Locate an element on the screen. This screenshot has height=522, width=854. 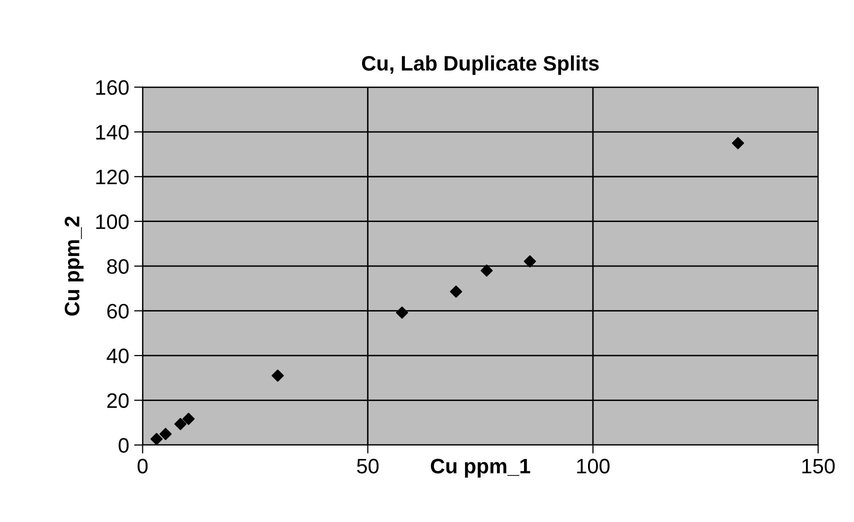
y-tick-label: 140 is located at coordinates (112, 132).